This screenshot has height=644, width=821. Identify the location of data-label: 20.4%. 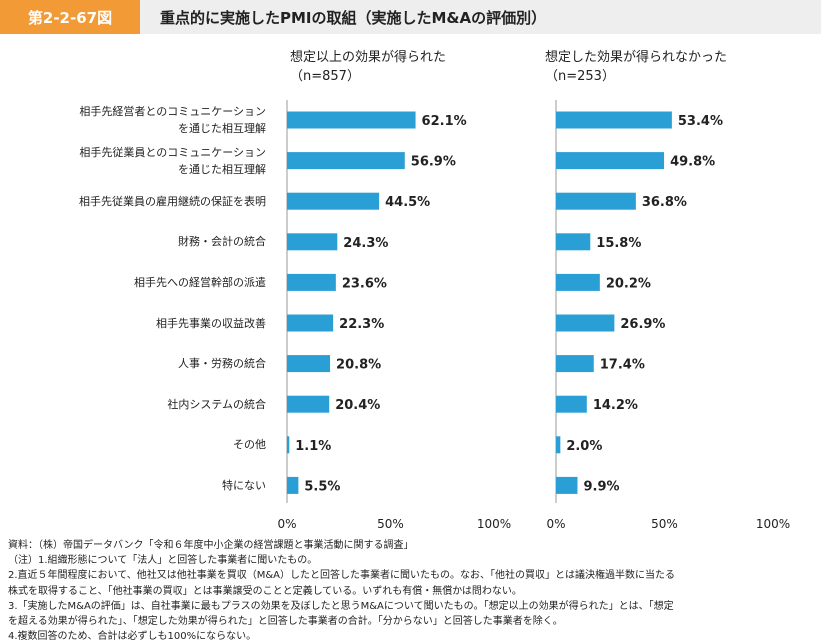
(357, 405).